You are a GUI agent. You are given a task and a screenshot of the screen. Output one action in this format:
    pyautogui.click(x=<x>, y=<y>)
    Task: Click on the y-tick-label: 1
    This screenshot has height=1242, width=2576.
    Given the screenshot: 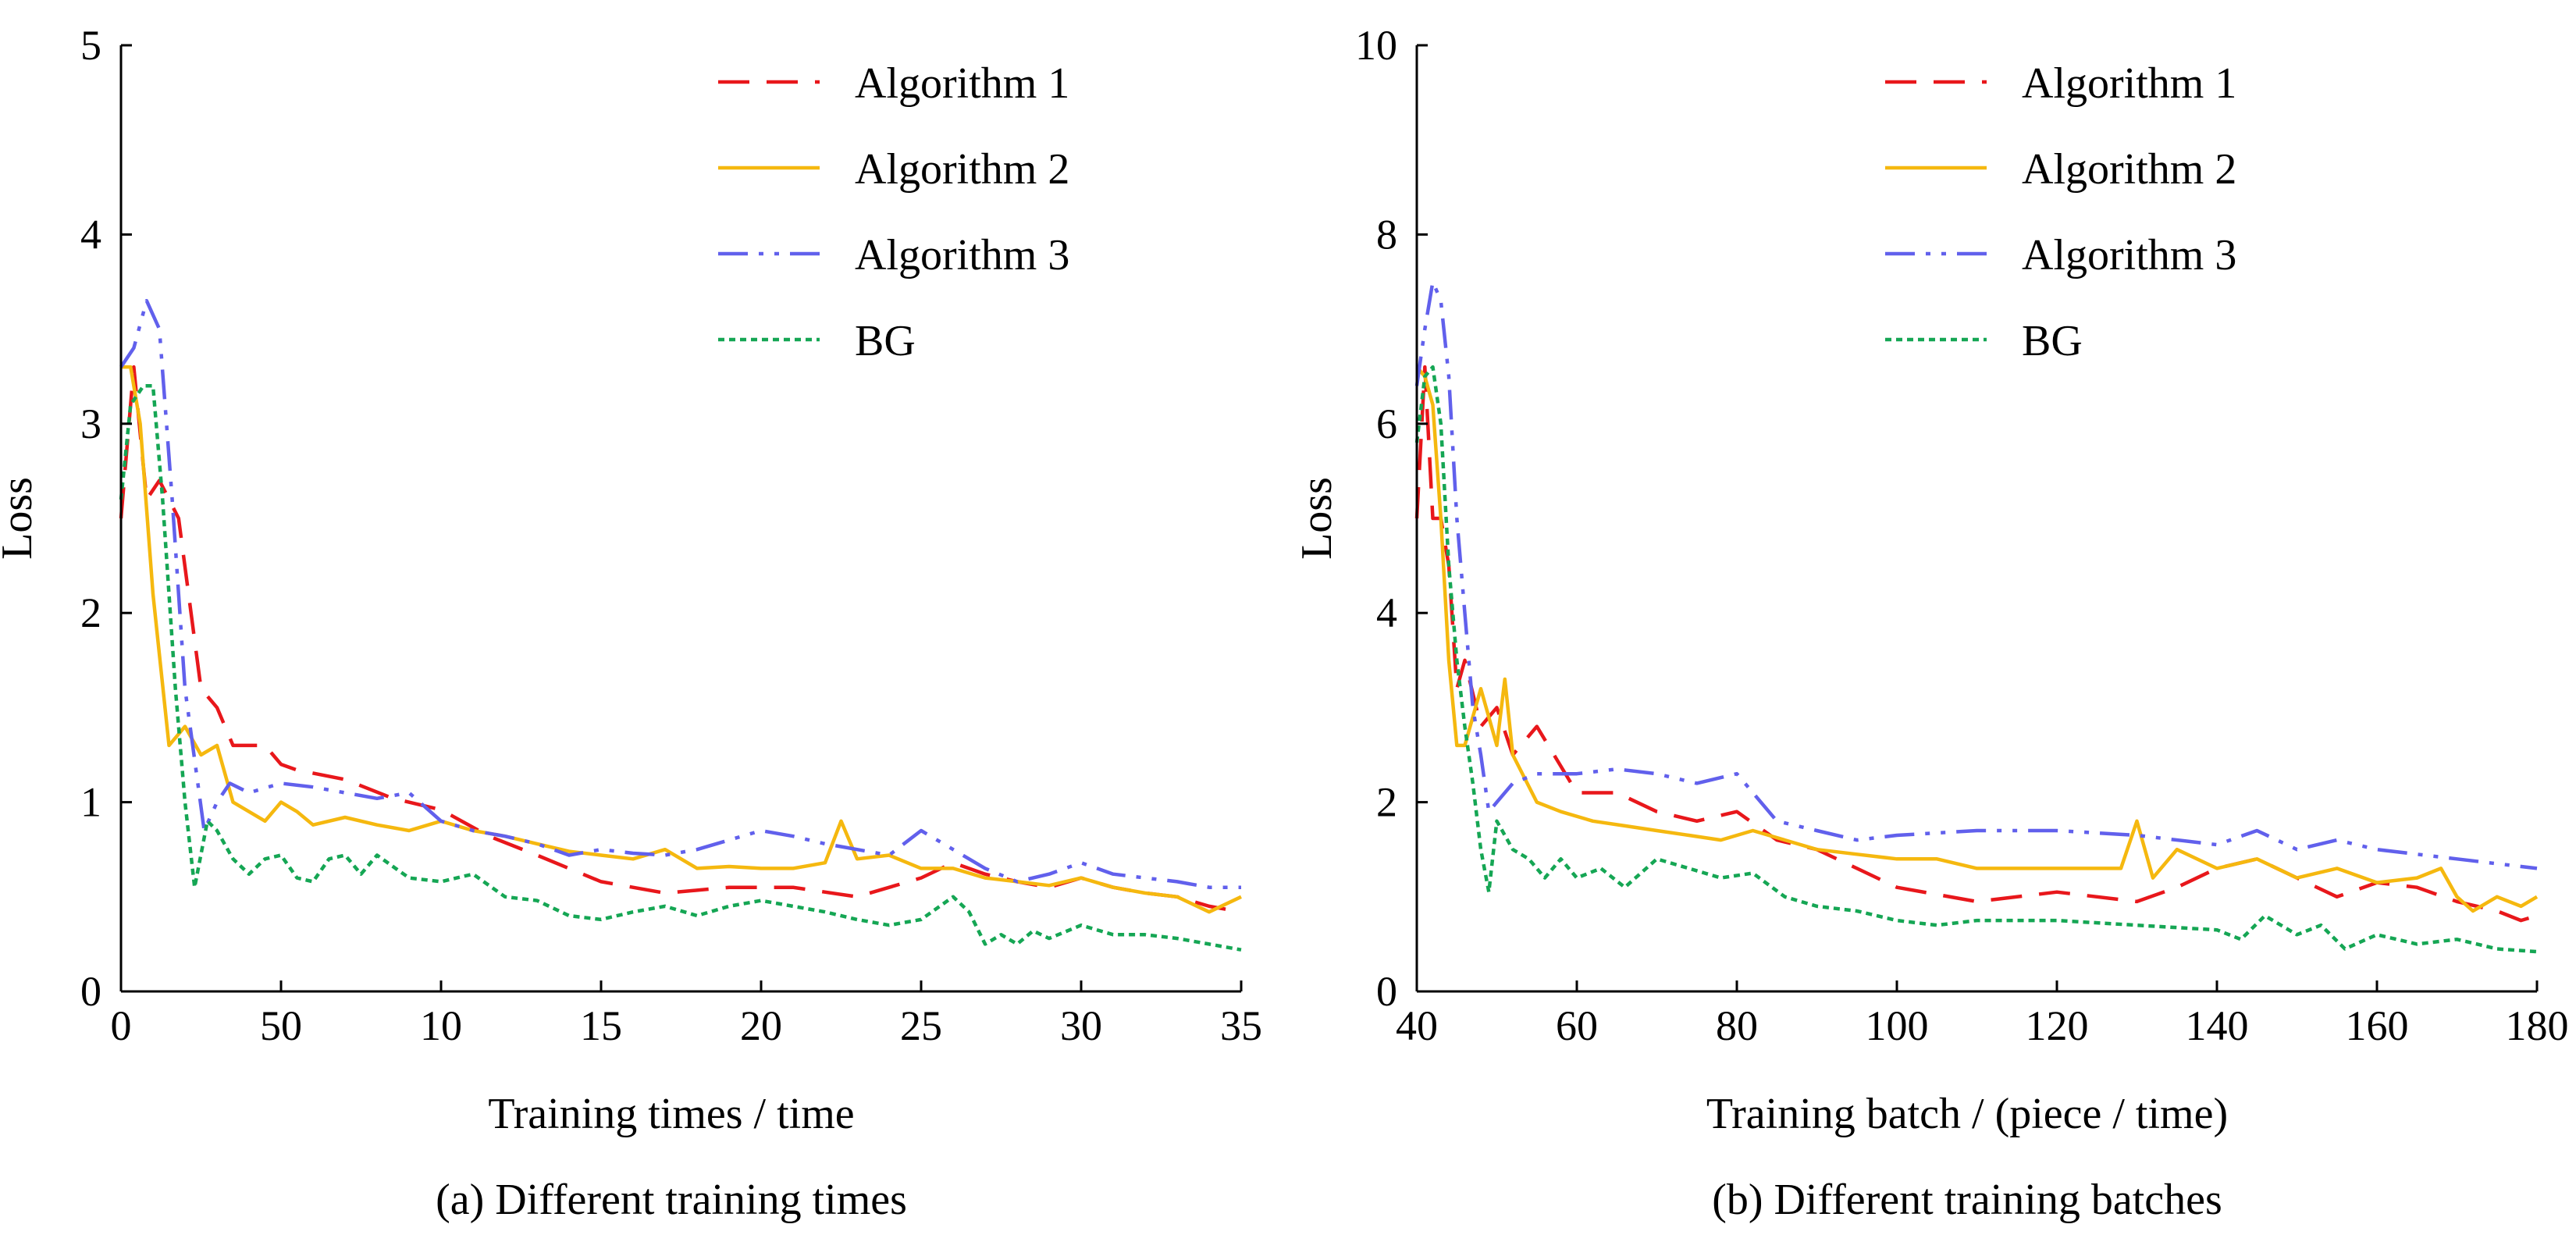 What is the action you would take?
    pyautogui.click(x=90, y=802)
    